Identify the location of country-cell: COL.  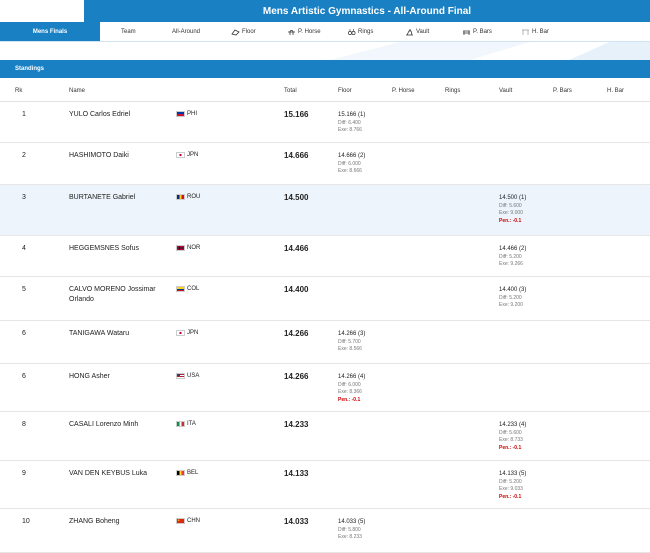
(187, 289).